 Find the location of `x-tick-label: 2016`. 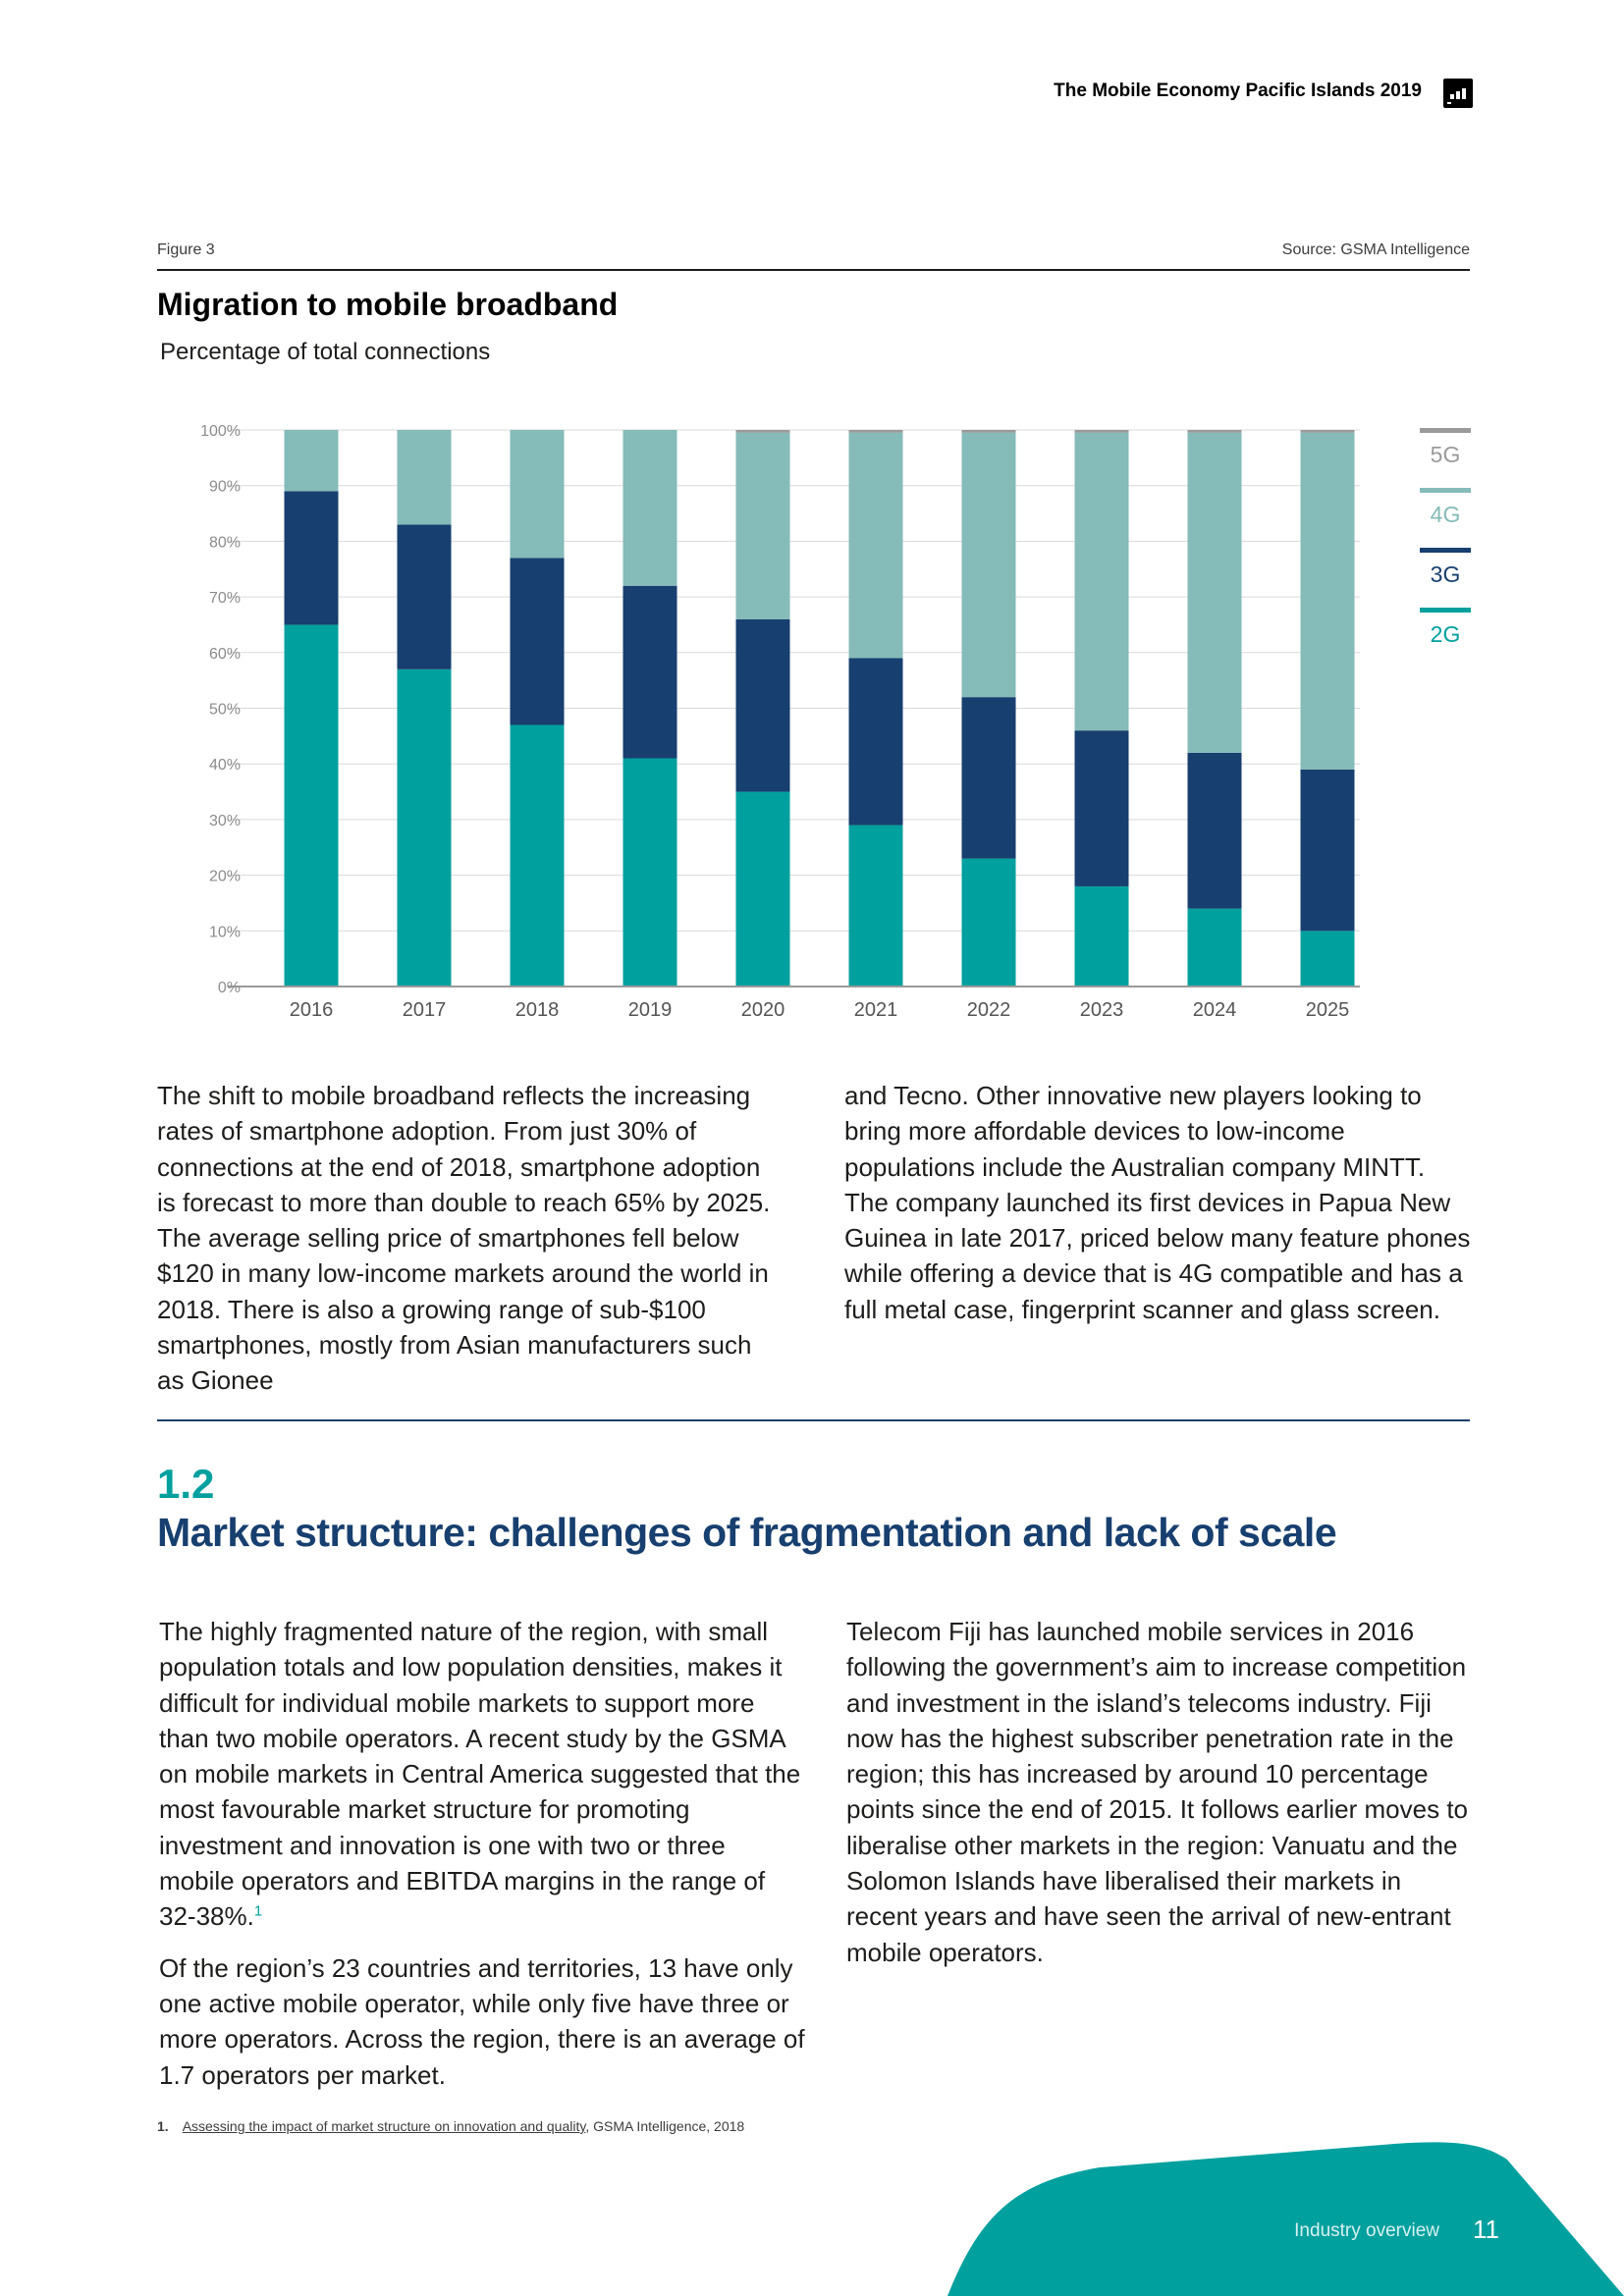

x-tick-label: 2016 is located at coordinates (312, 1010).